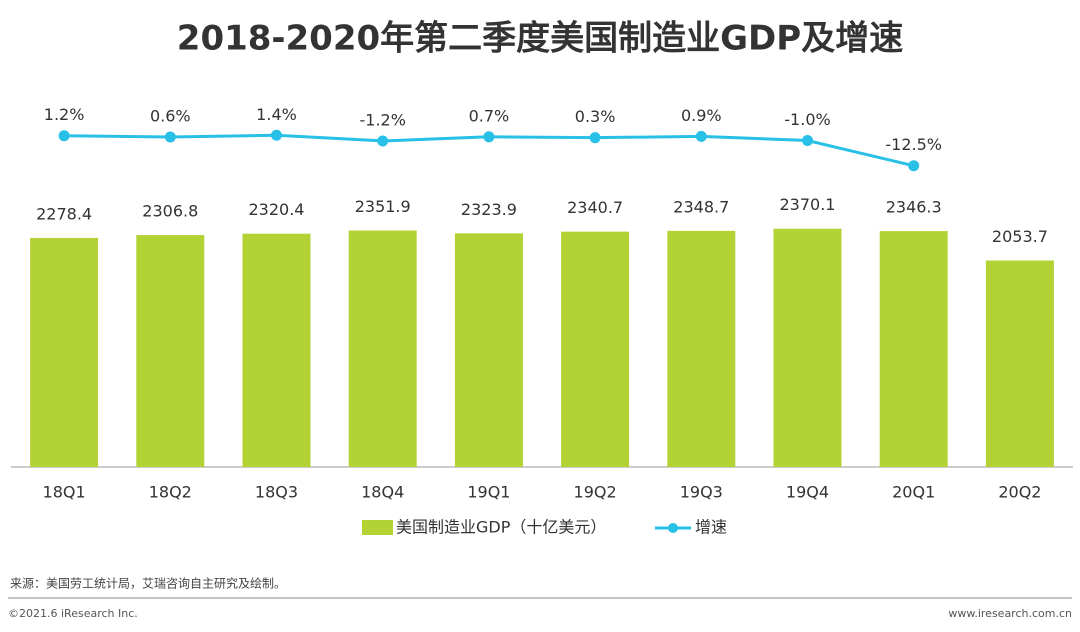 The width and height of the screenshot is (1080, 632). I want to click on x-tick-label: 20Q2, so click(1019, 492).